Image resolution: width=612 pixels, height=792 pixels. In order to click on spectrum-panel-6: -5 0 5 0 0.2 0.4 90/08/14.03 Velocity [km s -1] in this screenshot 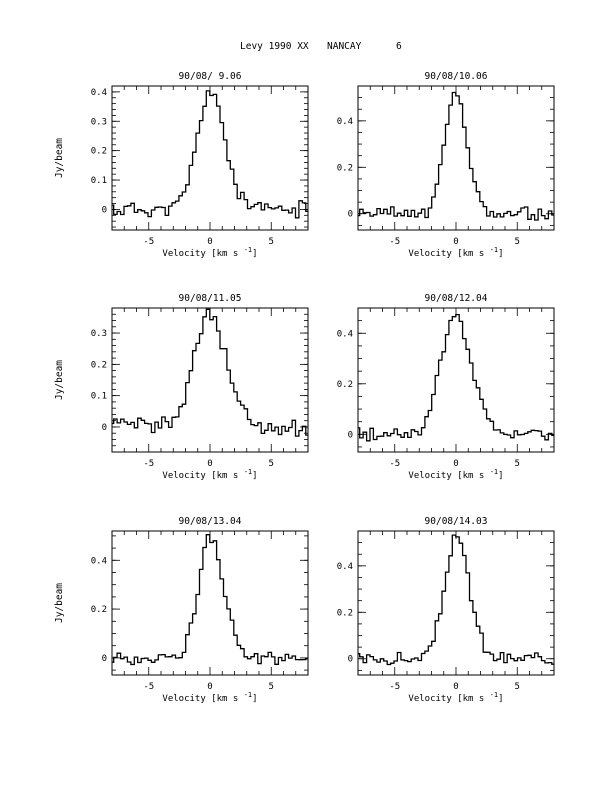, I will do `click(446, 610)`.